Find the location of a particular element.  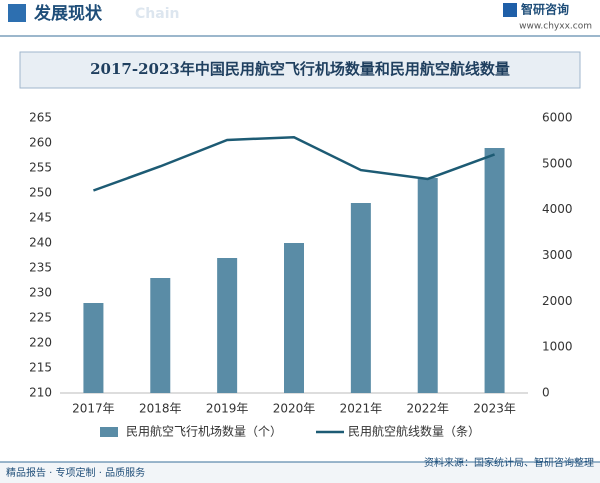

footer-left: 精品报告 · 专项定制 · 品质服务 is located at coordinates (75, 472).